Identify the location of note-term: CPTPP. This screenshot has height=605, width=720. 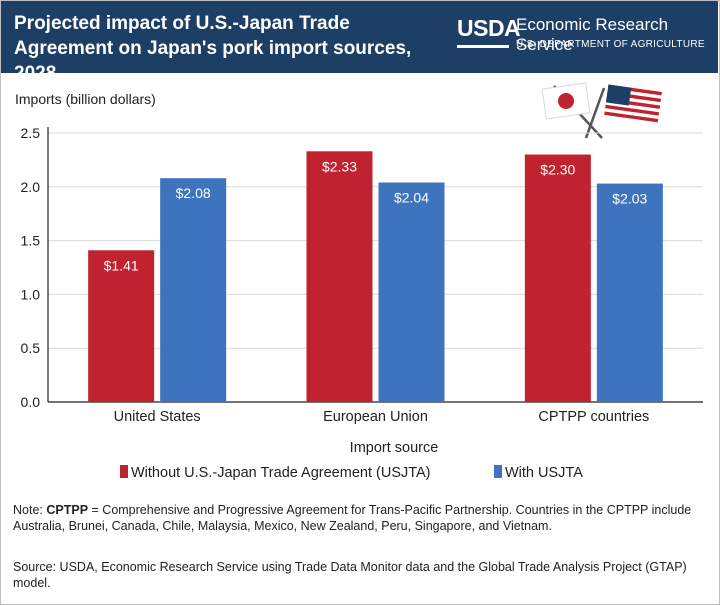
(67, 510).